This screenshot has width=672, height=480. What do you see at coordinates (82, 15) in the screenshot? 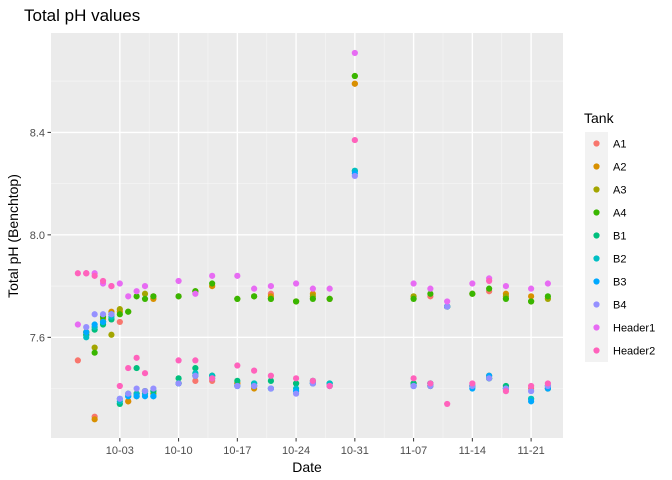
I see `chart-title: Total pH values` at bounding box center [82, 15].